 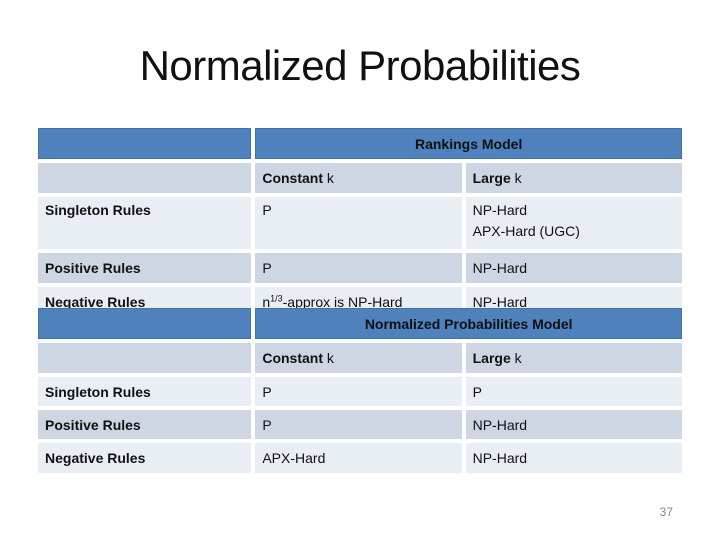 I want to click on formula-rest: -approx is NP-Hard, so click(x=342, y=301).